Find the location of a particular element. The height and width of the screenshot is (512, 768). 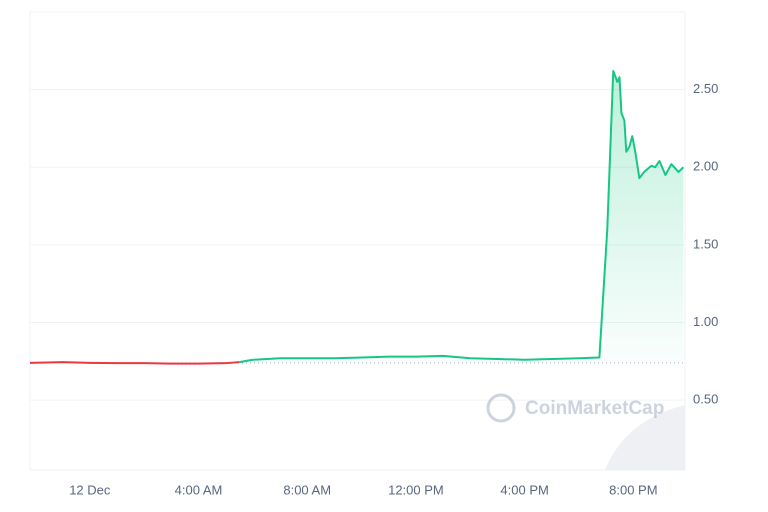

x-tick-label: 12:00 PM is located at coordinates (416, 489).